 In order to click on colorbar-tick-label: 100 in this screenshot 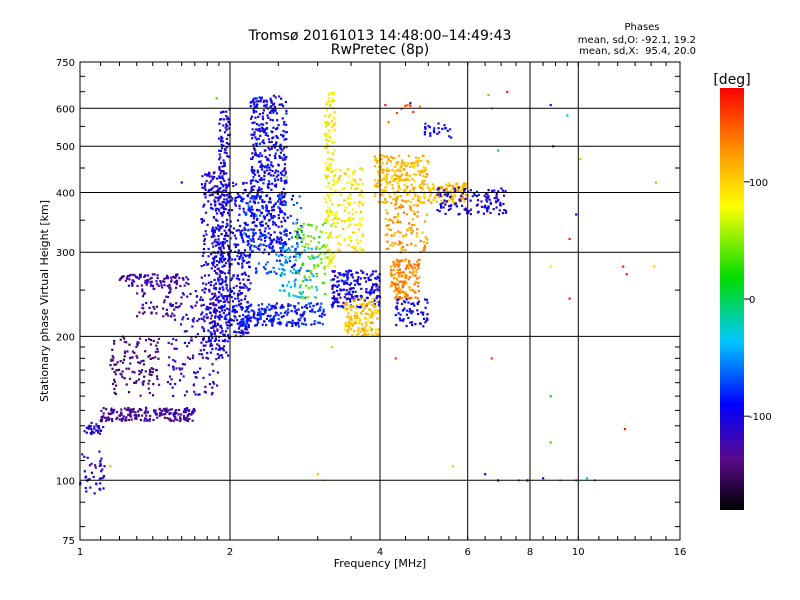, I will do `click(758, 183)`.